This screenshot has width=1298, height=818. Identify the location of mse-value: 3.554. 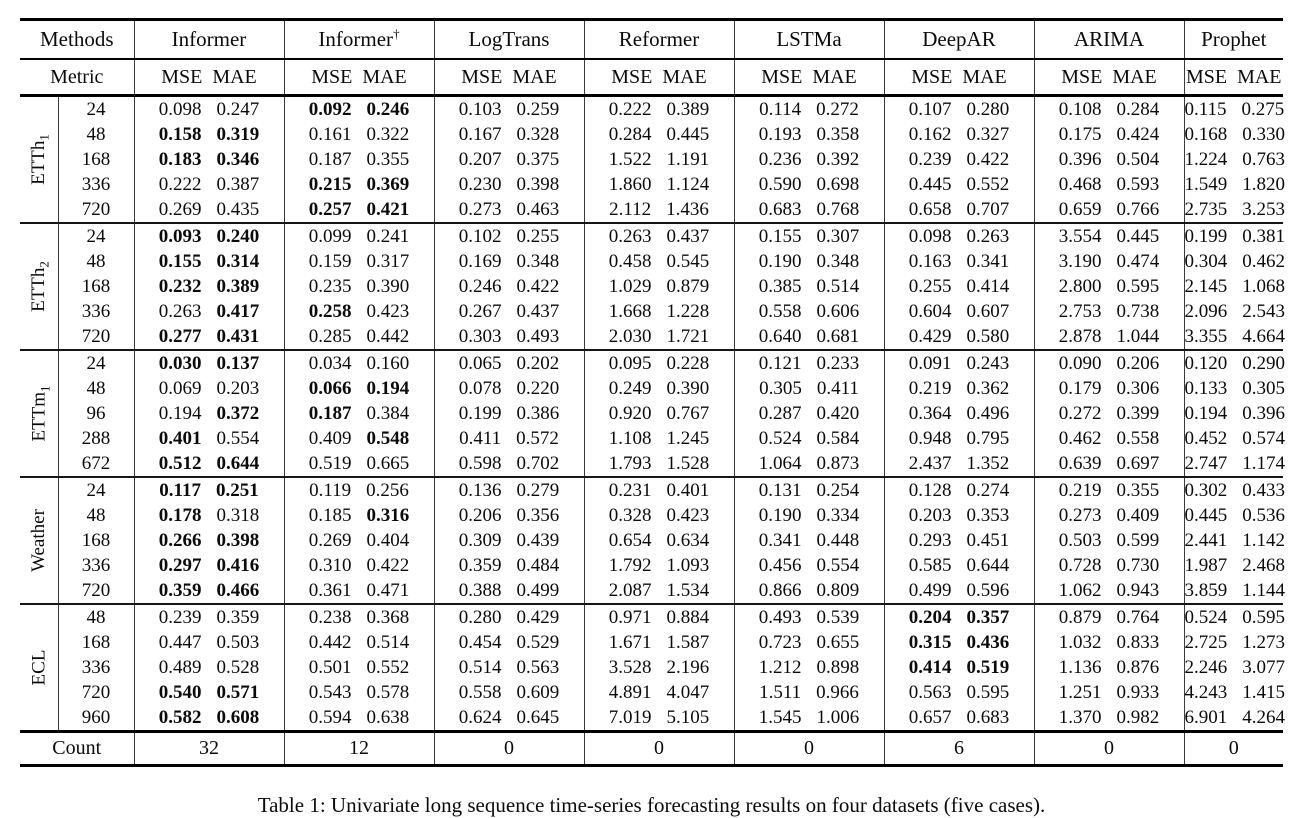
(1080, 236).